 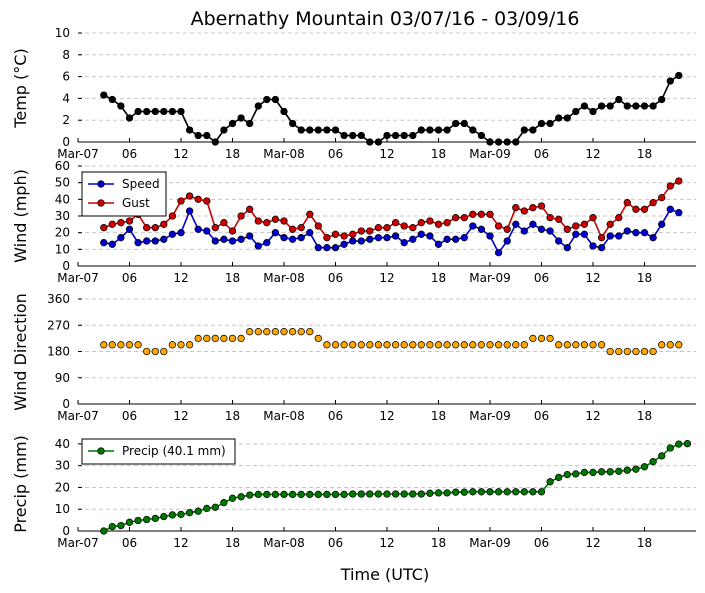 What do you see at coordinates (66, 77) in the screenshot?
I see `y-tick-label: 6` at bounding box center [66, 77].